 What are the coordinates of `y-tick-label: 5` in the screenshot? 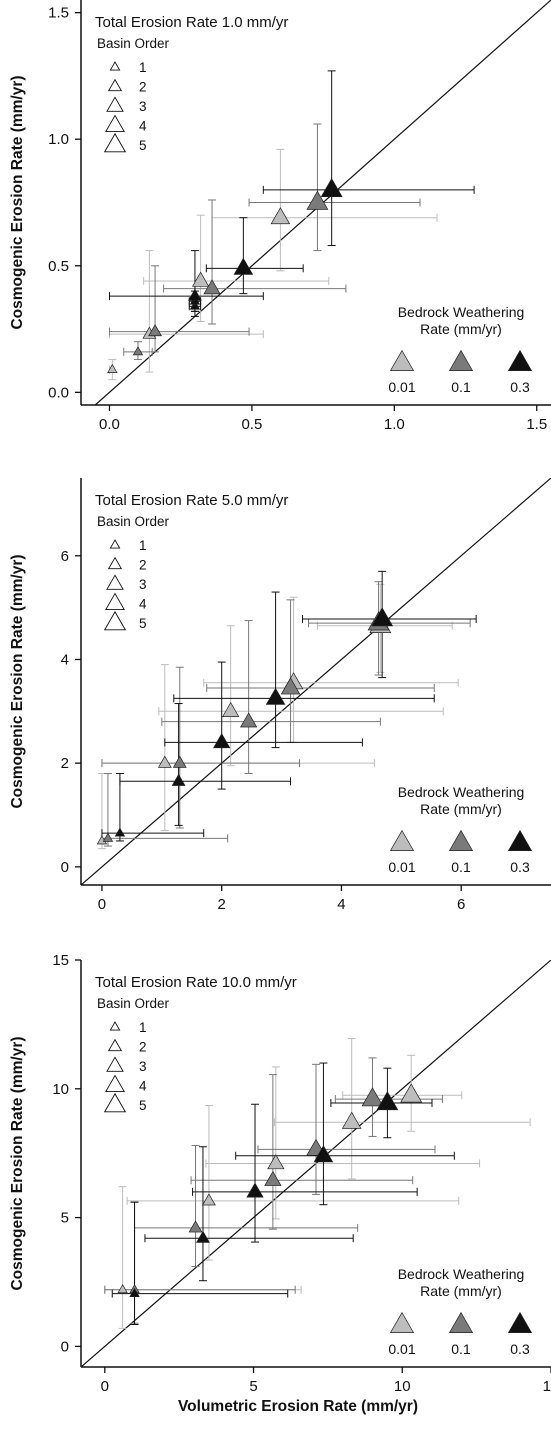 It's located at (65, 1218).